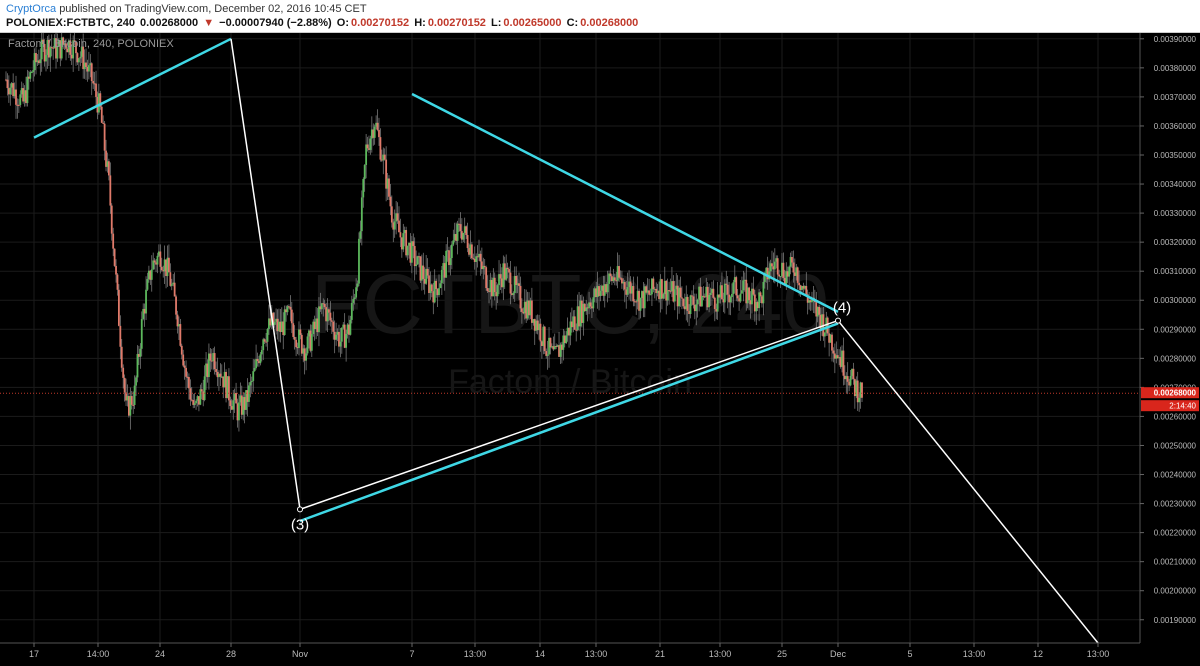  What do you see at coordinates (1175, 271) in the screenshot?
I see `price-tick-label: 0.00310000` at bounding box center [1175, 271].